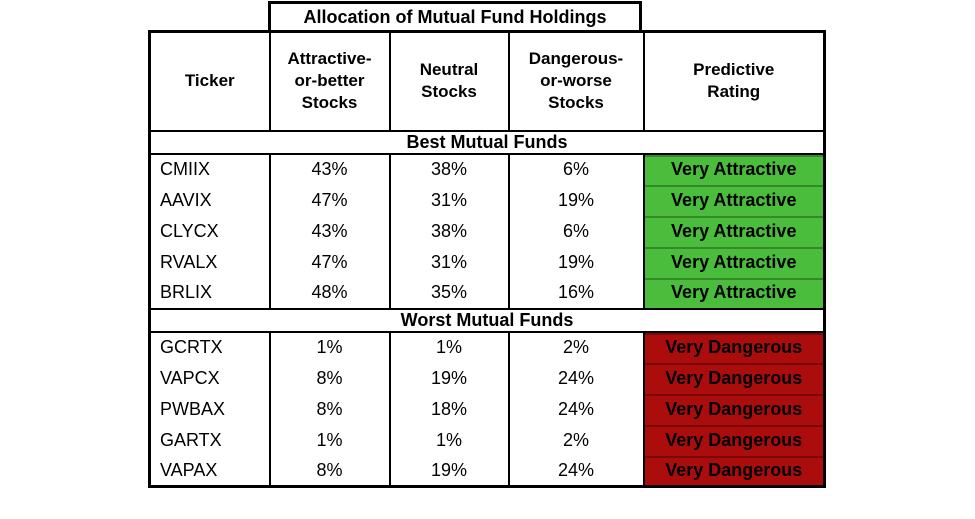  What do you see at coordinates (209, 262) in the screenshot?
I see `ticker-cell: RVALX` at bounding box center [209, 262].